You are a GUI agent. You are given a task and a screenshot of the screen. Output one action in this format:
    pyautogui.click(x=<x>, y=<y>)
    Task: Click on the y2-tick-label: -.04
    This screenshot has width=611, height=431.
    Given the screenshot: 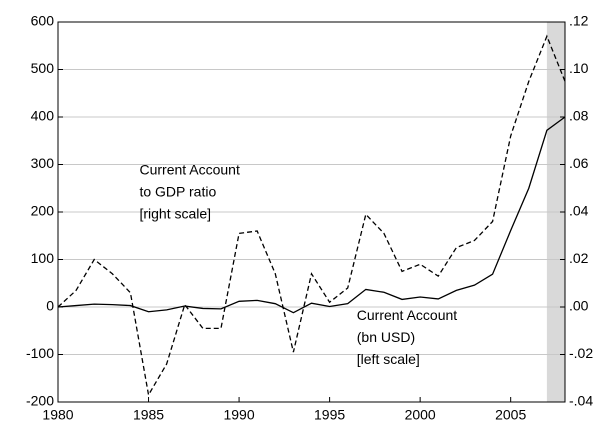 What is the action you would take?
    pyautogui.click(x=581, y=401)
    